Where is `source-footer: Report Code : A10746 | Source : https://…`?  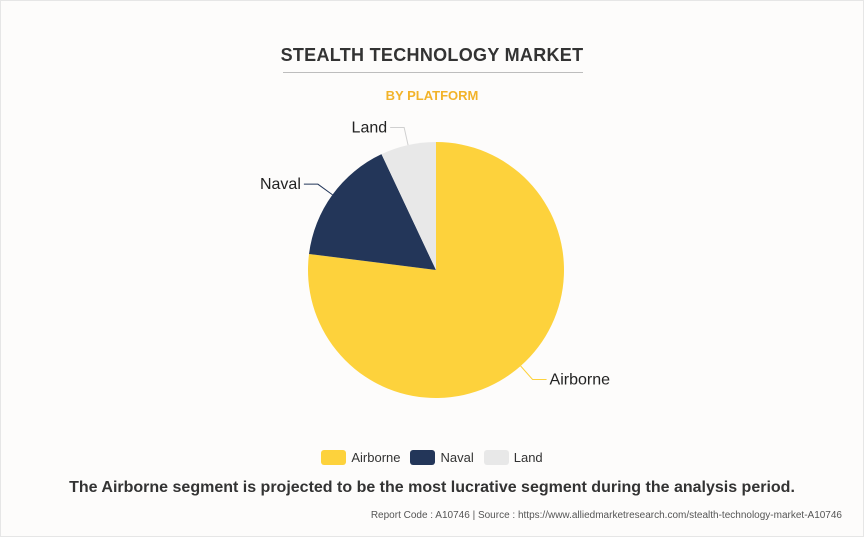
source-footer: Report Code : A10746 | Source : https://… is located at coordinates (606, 515).